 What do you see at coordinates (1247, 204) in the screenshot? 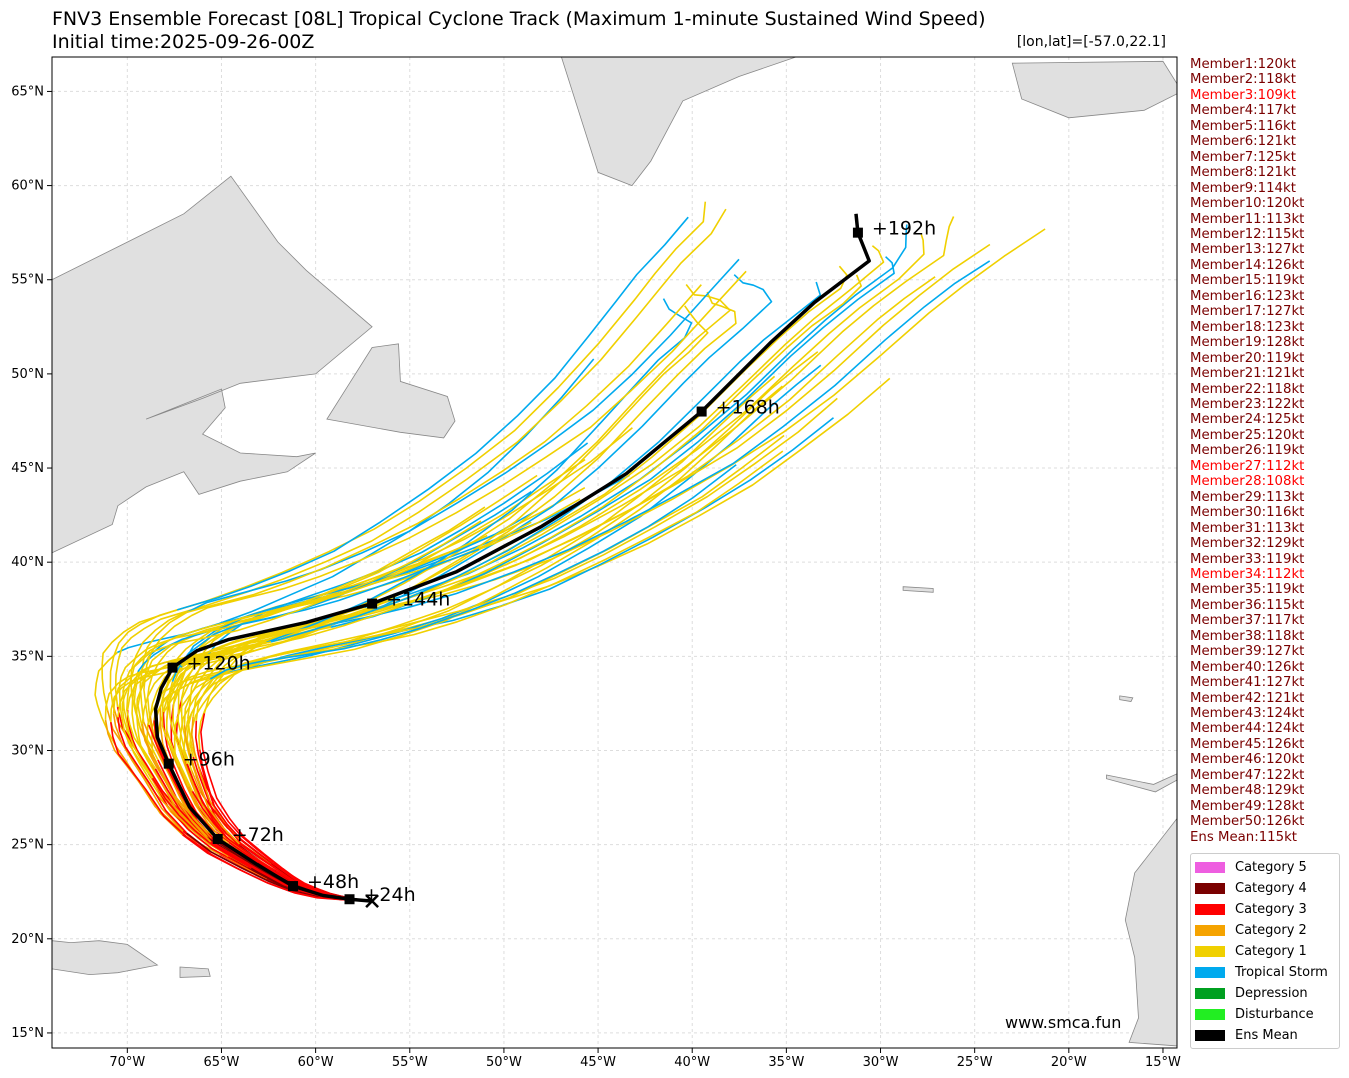
I see `member-intensity-item: Member10:120kt` at bounding box center [1247, 204].